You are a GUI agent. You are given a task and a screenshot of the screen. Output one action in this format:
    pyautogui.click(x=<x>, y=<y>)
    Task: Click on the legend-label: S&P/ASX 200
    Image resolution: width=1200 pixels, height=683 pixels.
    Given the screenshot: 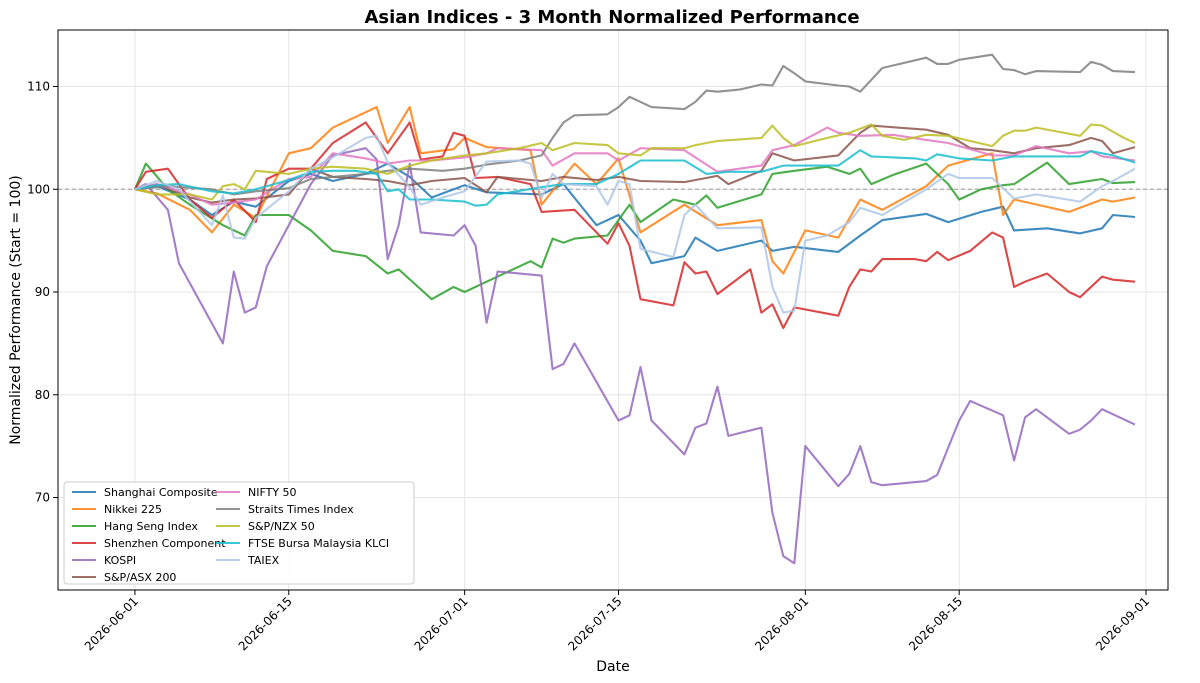 What is the action you would take?
    pyautogui.click(x=140, y=577)
    